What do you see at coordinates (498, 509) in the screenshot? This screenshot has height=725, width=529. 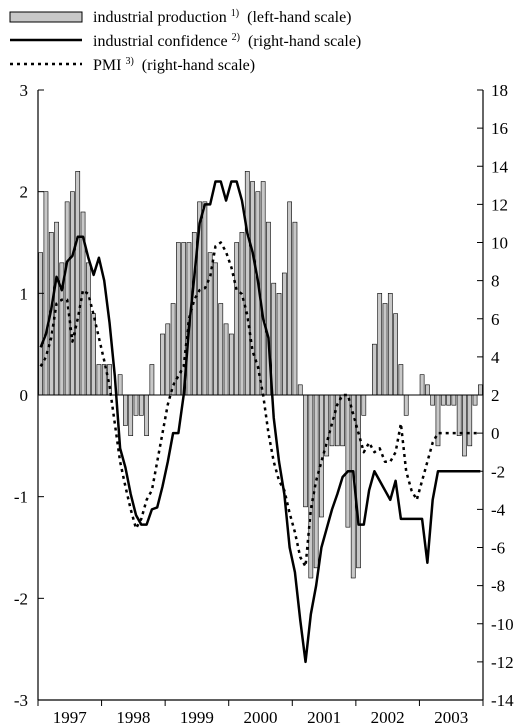 I see `right-tick-label: -4` at bounding box center [498, 509].